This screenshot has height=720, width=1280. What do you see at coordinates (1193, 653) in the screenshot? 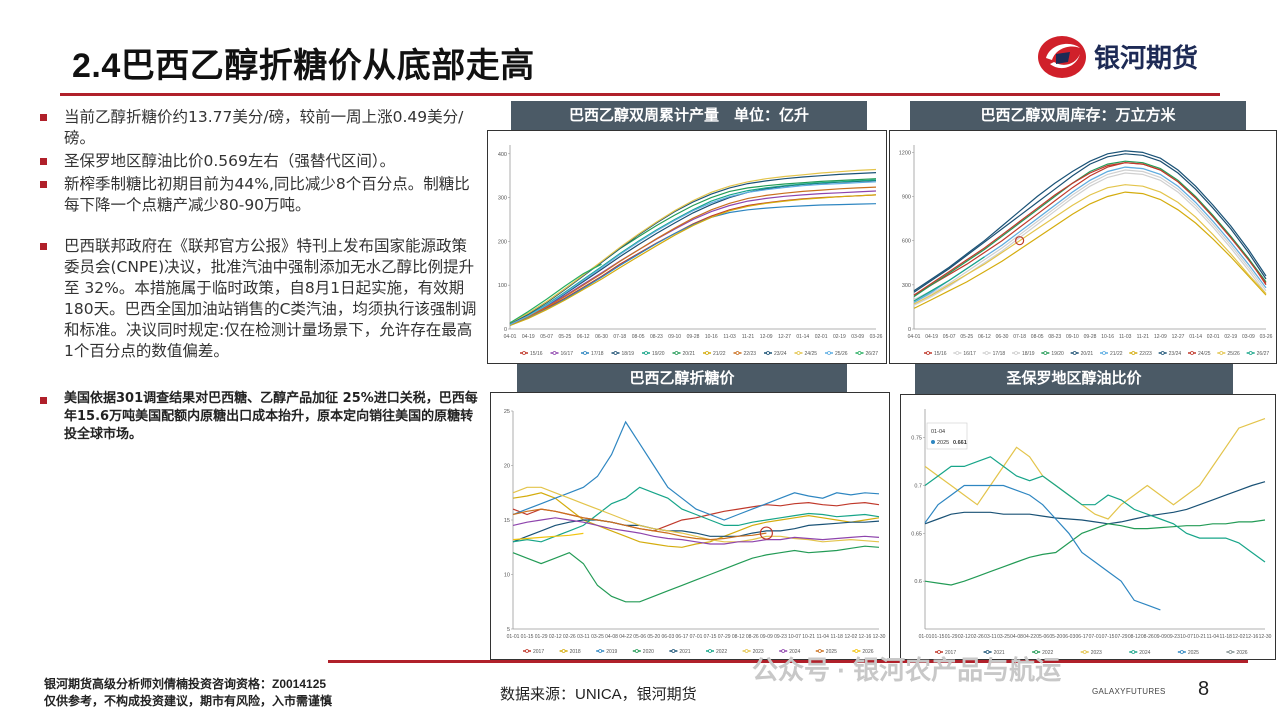
I see `legend-label: 2025` at bounding box center [1193, 653].